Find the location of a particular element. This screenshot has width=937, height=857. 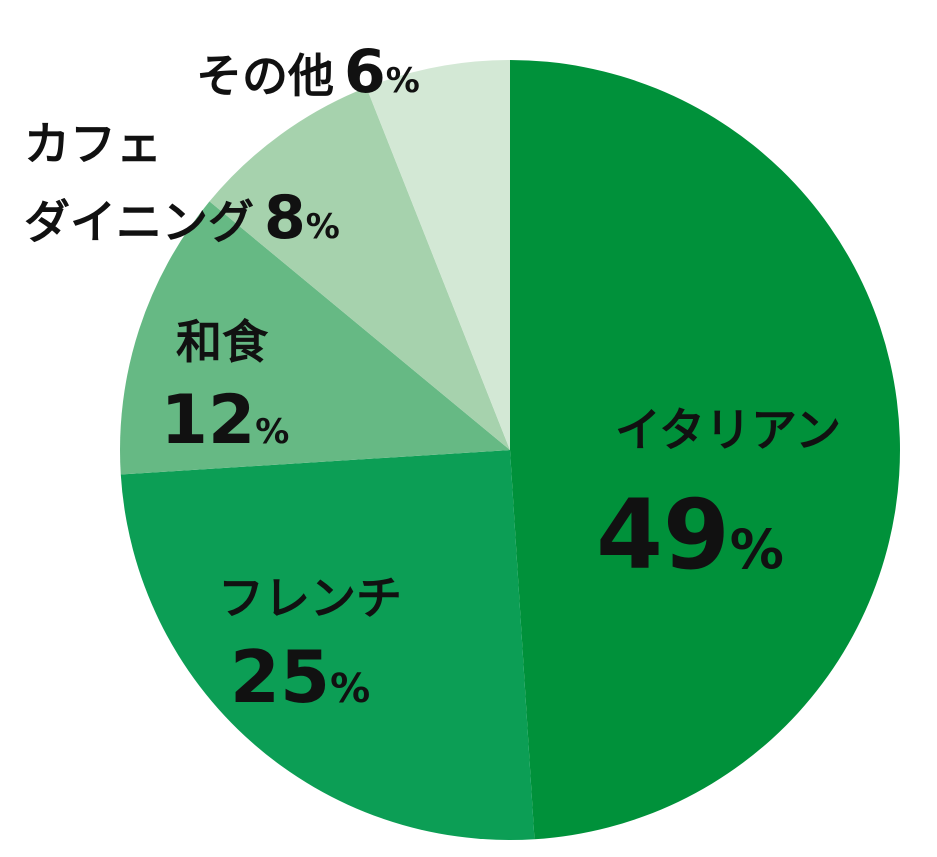

pie-slice-washoku is located at coordinates (315, 338).